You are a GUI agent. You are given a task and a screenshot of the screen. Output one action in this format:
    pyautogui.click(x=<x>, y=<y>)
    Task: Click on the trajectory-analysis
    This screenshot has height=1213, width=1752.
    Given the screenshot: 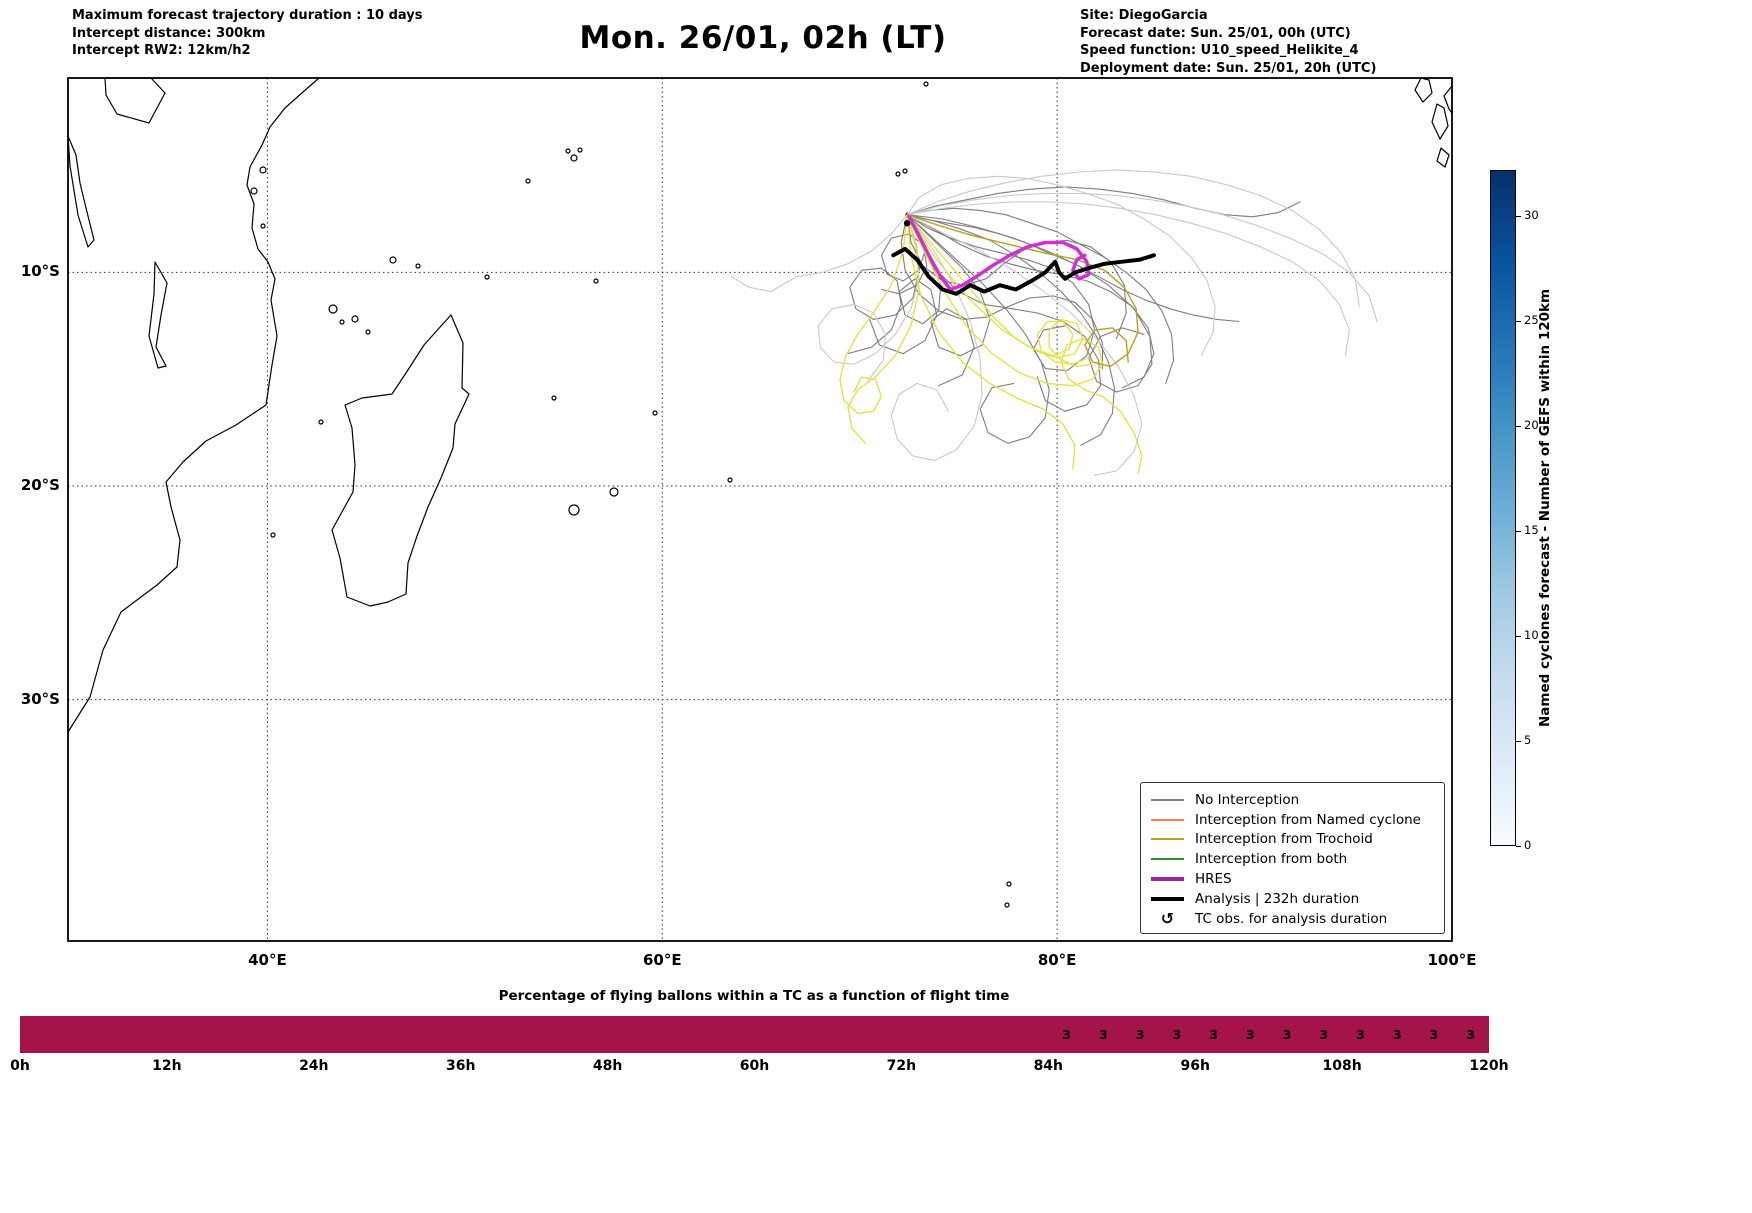 What is the action you would take?
    pyautogui.click(x=1023, y=271)
    